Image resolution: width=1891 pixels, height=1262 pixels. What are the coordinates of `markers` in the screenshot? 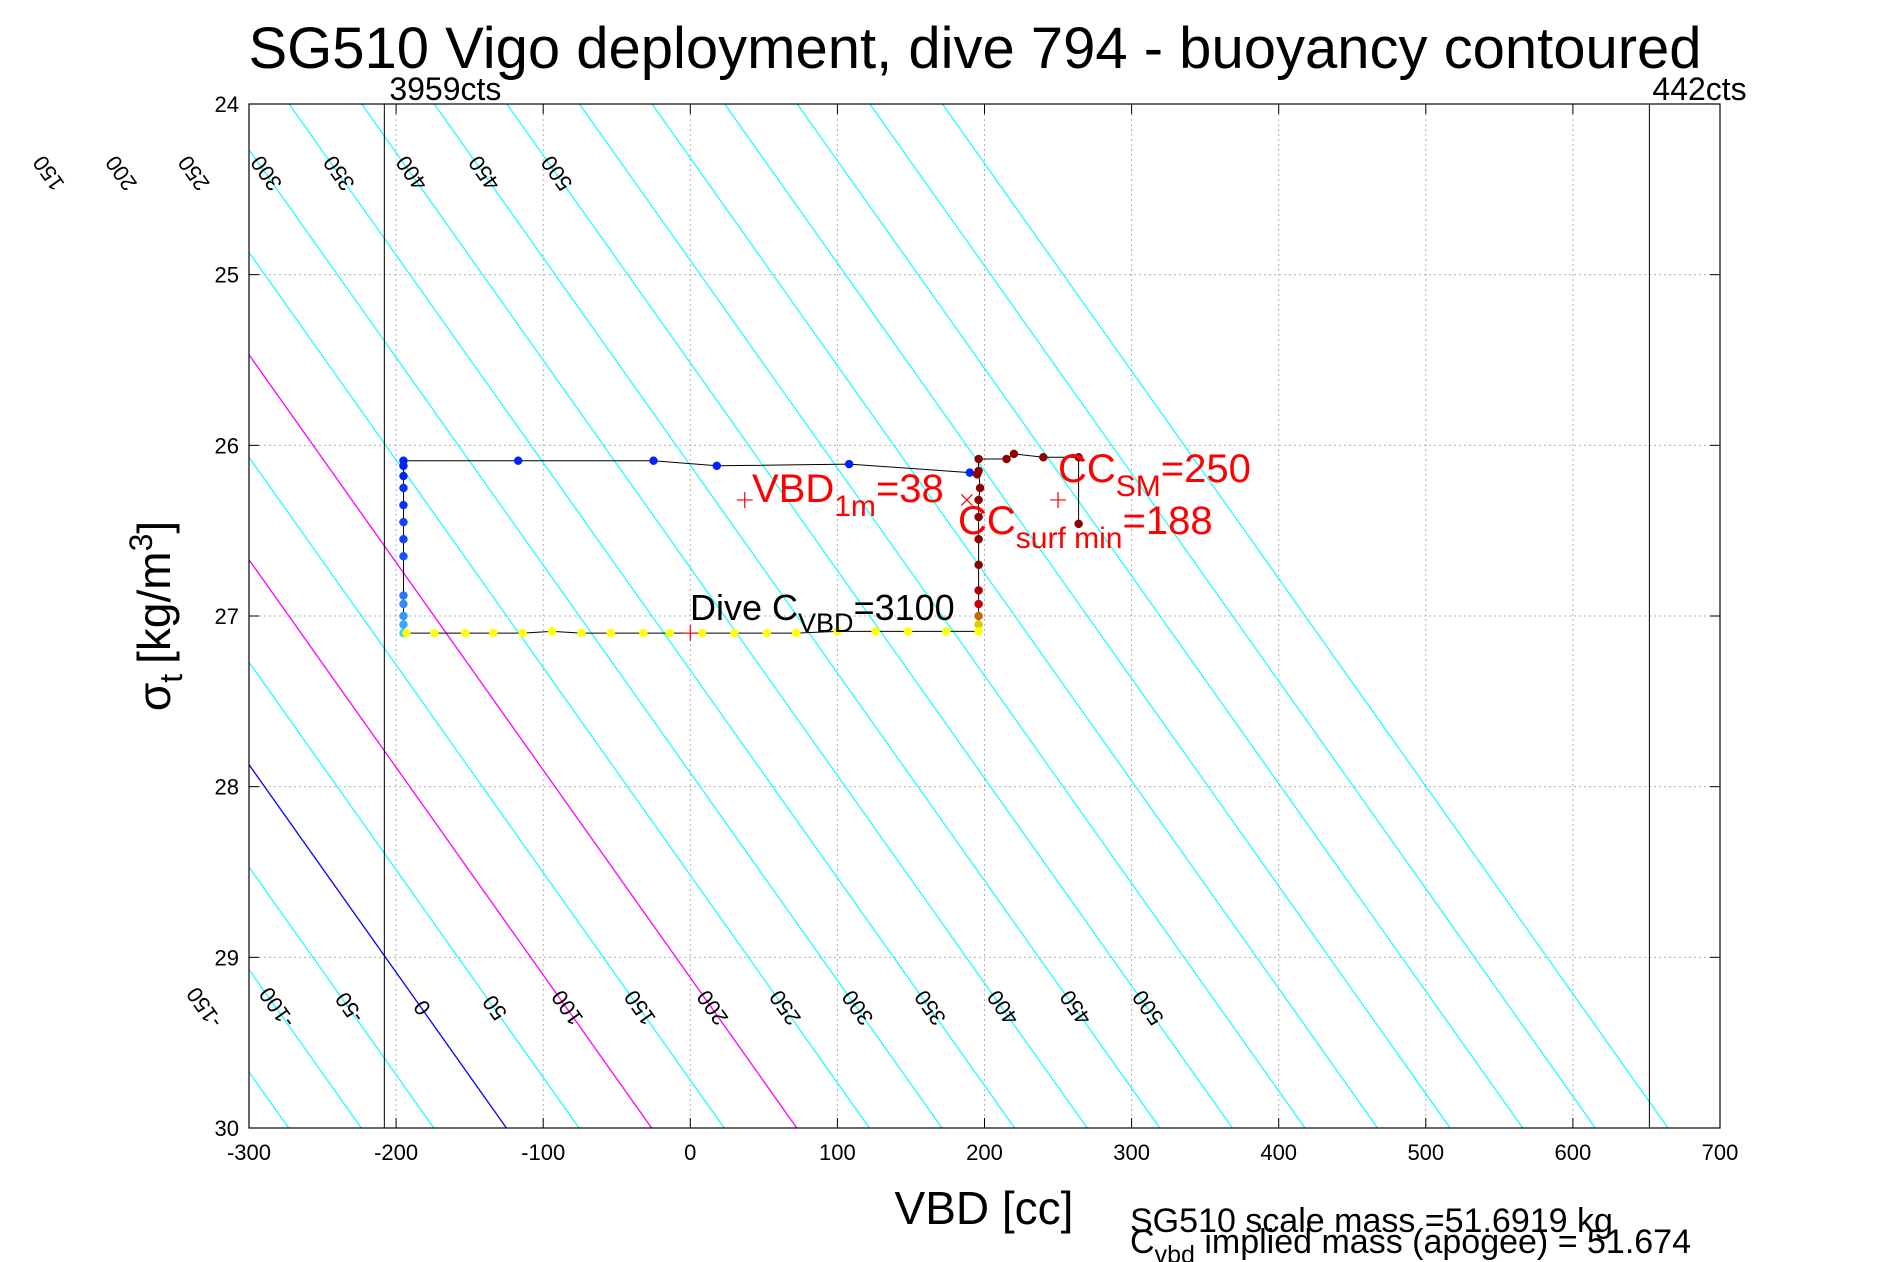 It's located at (874, 566).